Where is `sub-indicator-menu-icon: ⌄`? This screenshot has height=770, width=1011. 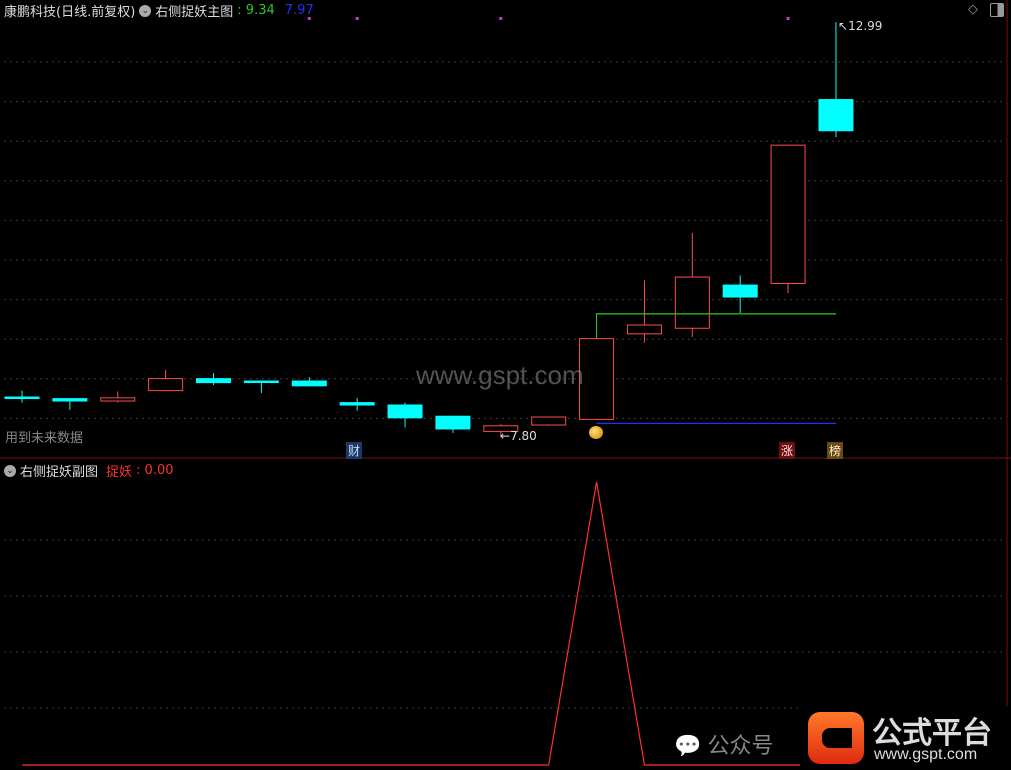
sub-indicator-menu-icon: ⌄ is located at coordinates (10, 470).